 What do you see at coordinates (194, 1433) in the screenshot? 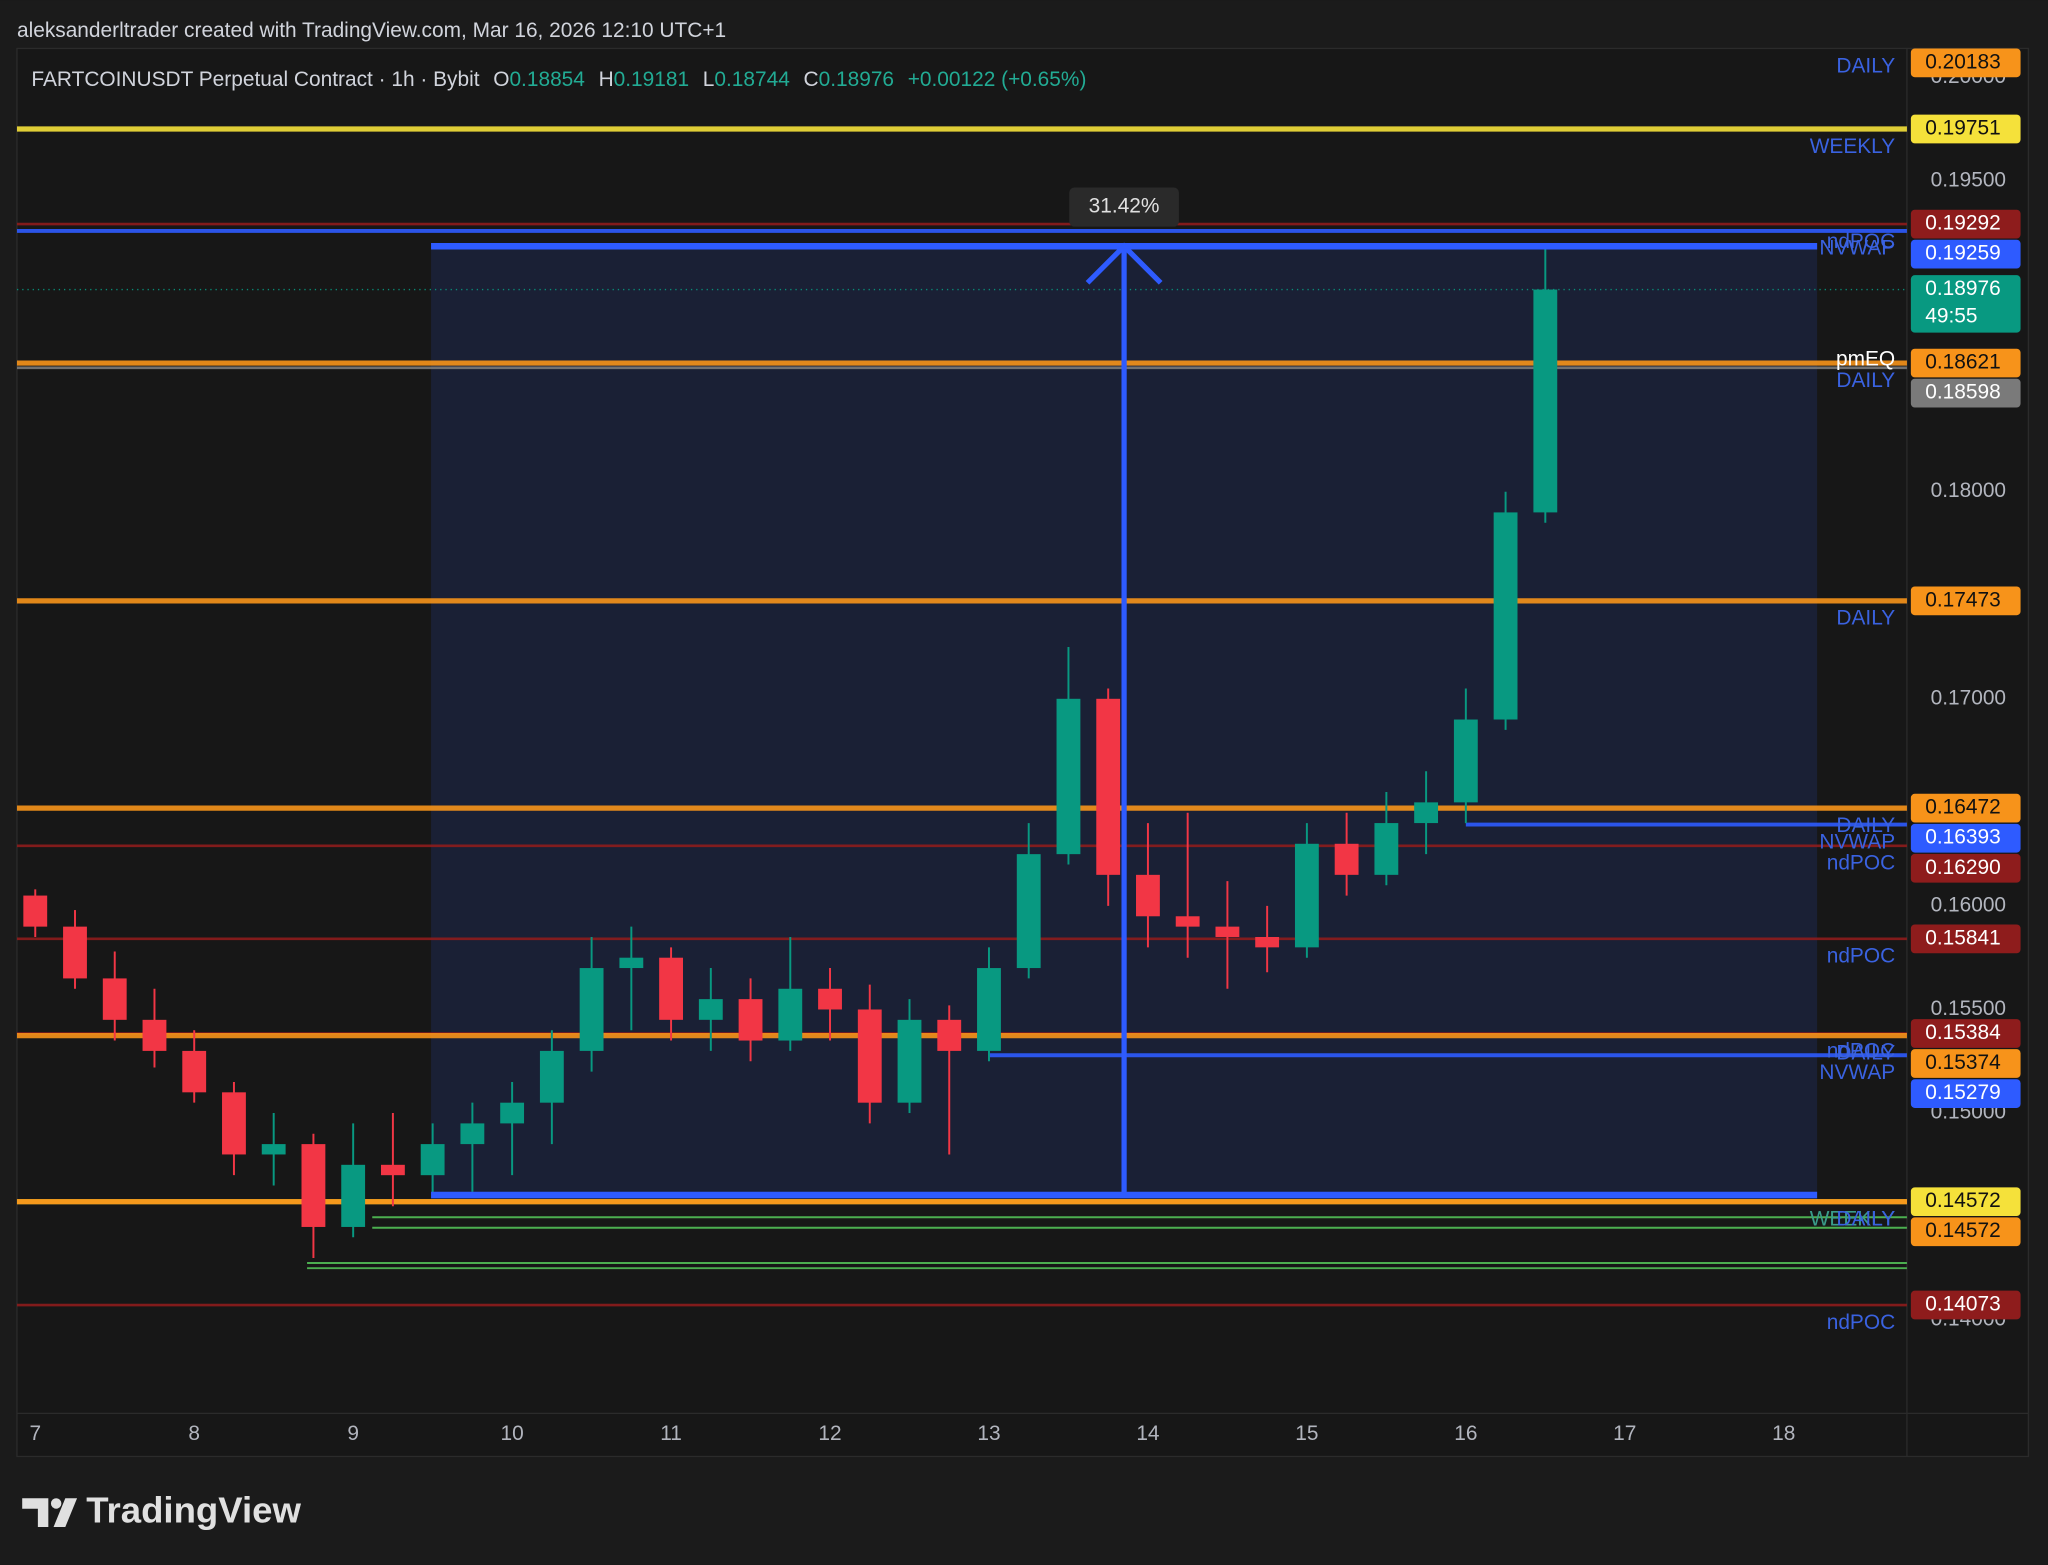
I see `x-tick-label: 8` at bounding box center [194, 1433].